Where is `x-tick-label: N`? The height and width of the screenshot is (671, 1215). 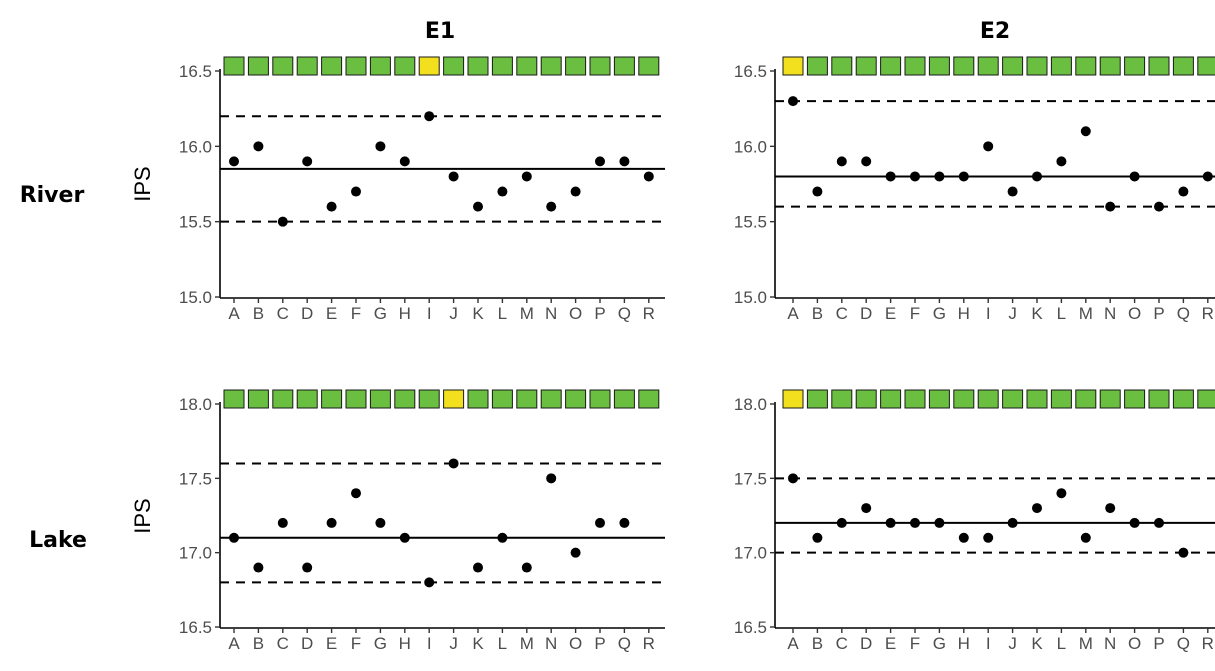 x-tick-label: N is located at coordinates (551, 313).